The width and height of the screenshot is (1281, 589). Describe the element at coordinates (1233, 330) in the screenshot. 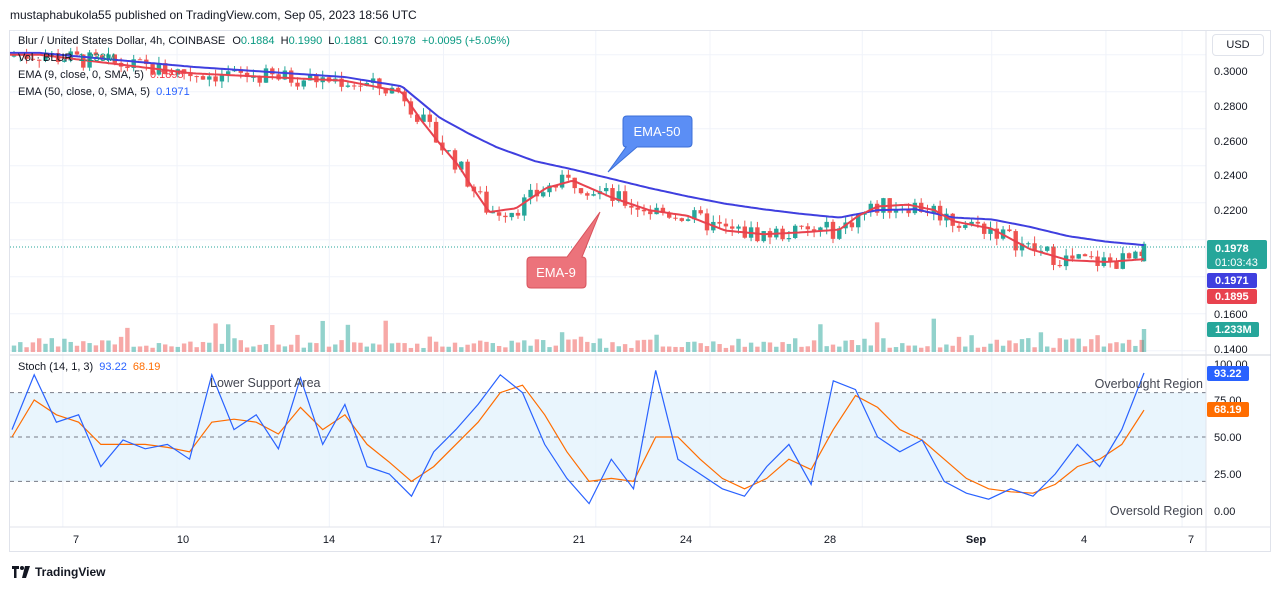

I see `volume-tag-value: 1.233M` at that location.